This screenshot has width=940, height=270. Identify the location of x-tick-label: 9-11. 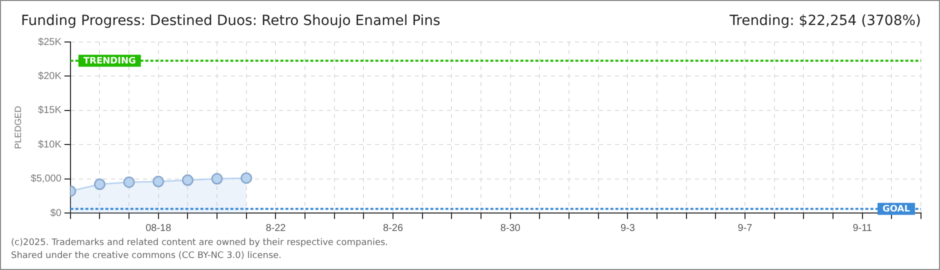
(862, 228).